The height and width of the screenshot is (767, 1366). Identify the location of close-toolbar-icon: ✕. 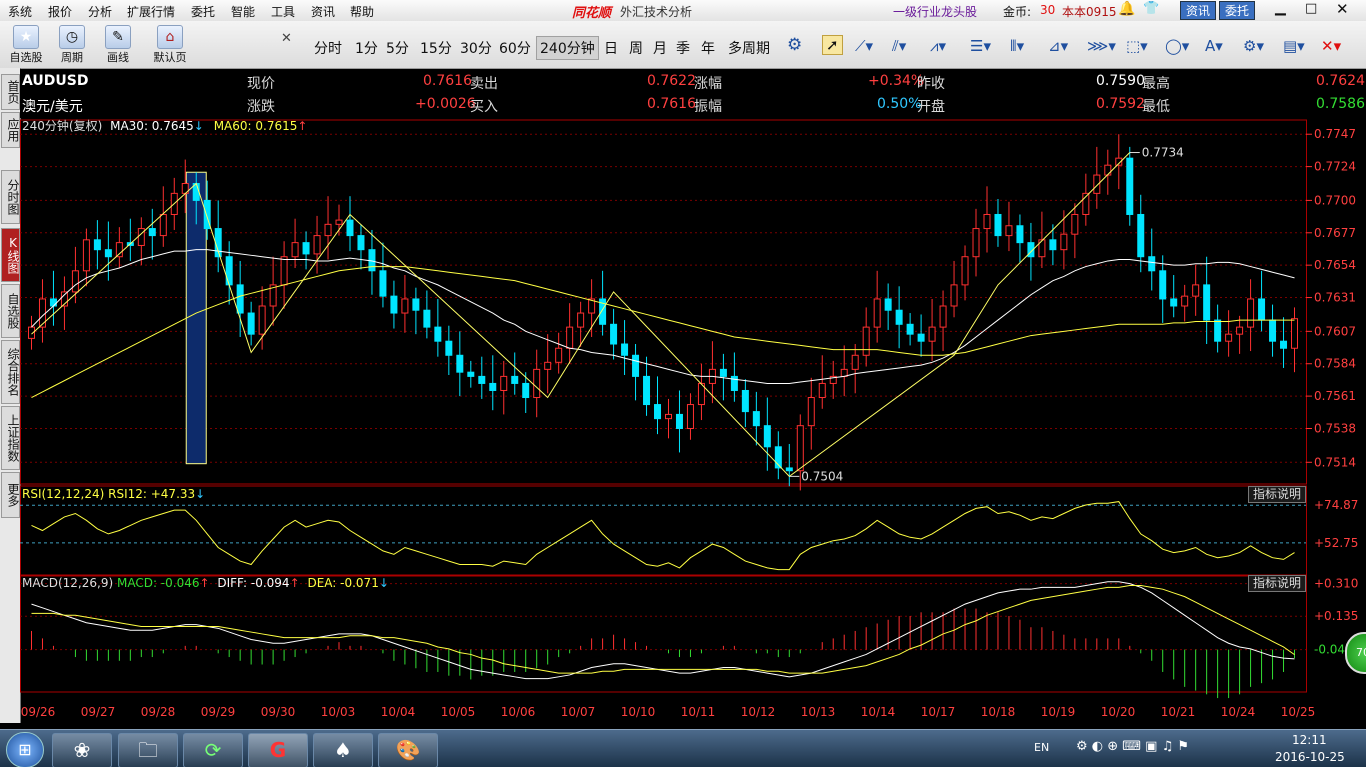
(286, 38).